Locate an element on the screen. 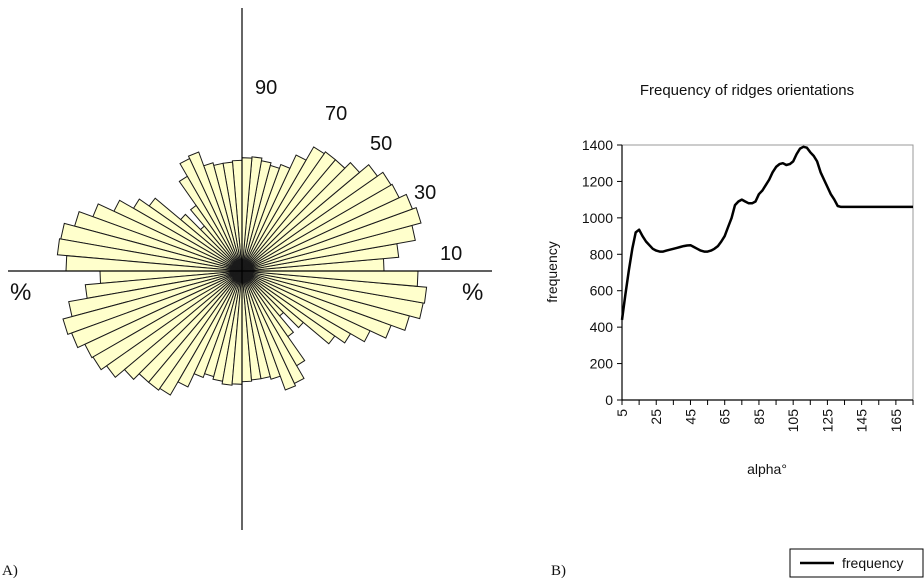  x-axis: 5 25 45 65 85 105 125 145 165 is located at coordinates (764, 416).